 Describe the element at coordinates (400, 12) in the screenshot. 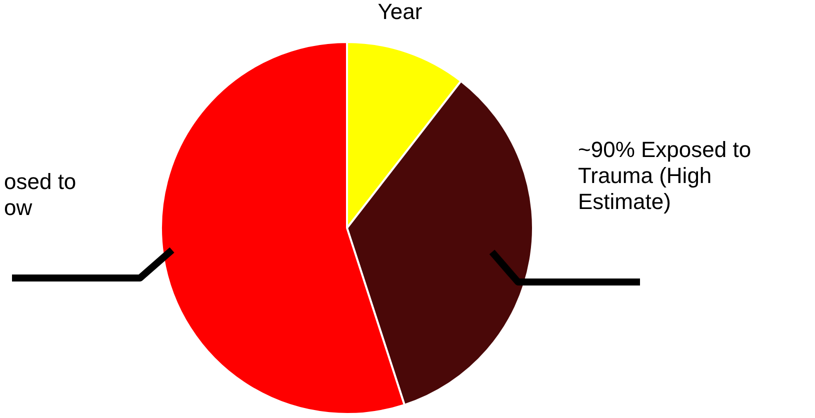

I see `slice-label: Year` at that location.